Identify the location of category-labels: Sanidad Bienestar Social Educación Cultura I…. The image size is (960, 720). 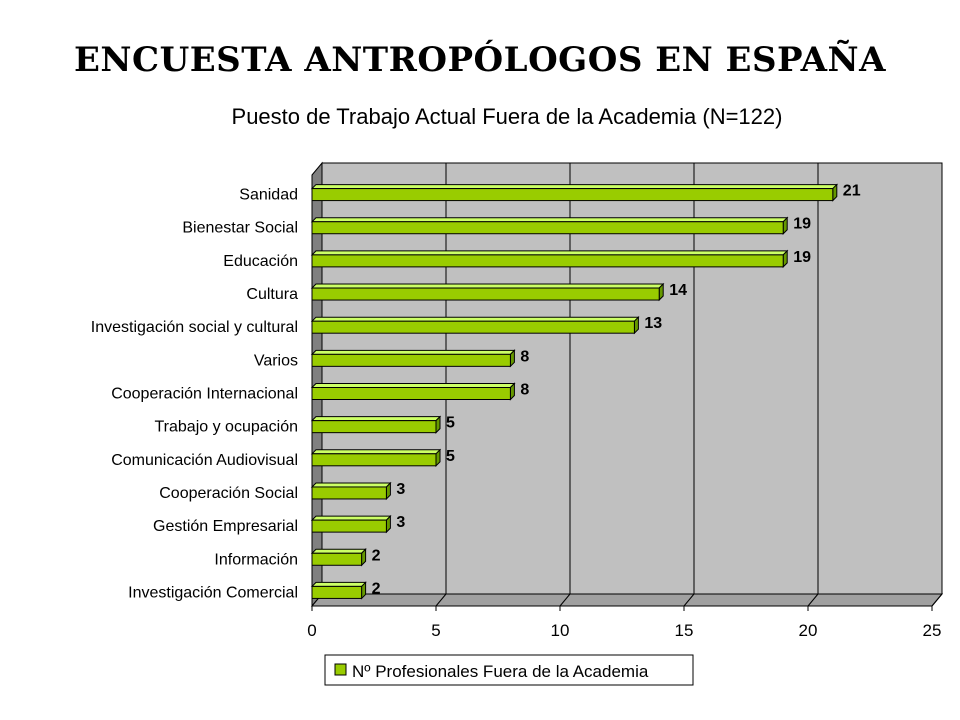
(194, 394).